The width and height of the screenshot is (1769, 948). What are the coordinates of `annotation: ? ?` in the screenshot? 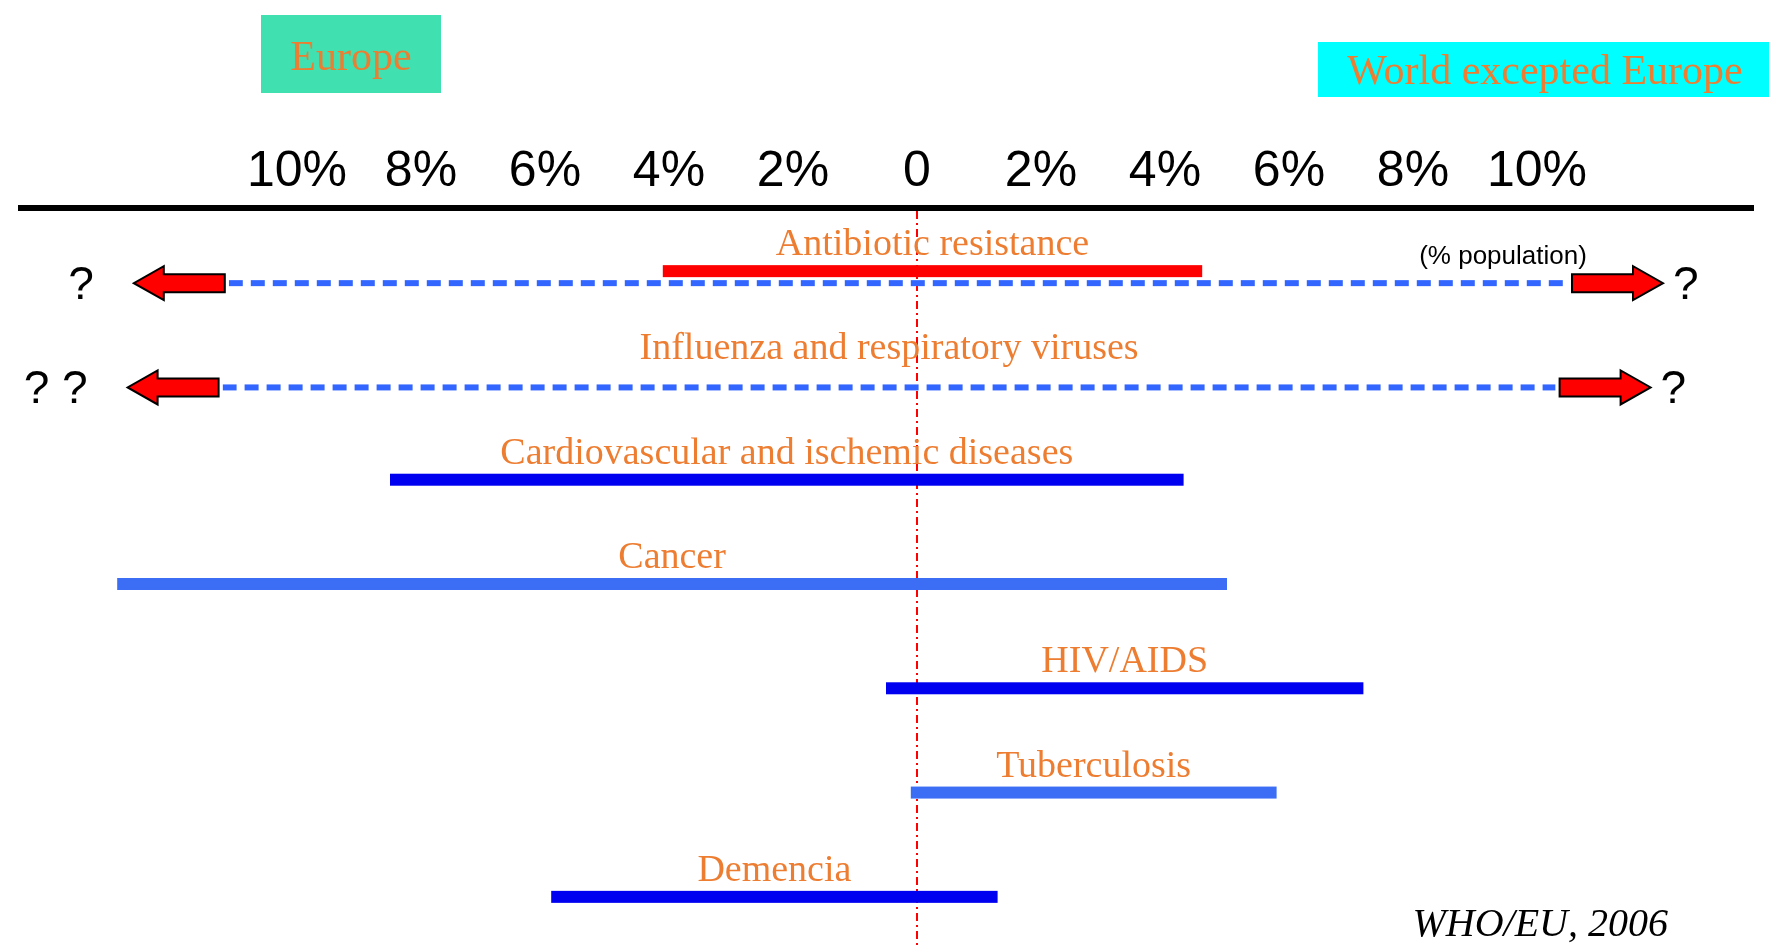 It's located at (55, 387).